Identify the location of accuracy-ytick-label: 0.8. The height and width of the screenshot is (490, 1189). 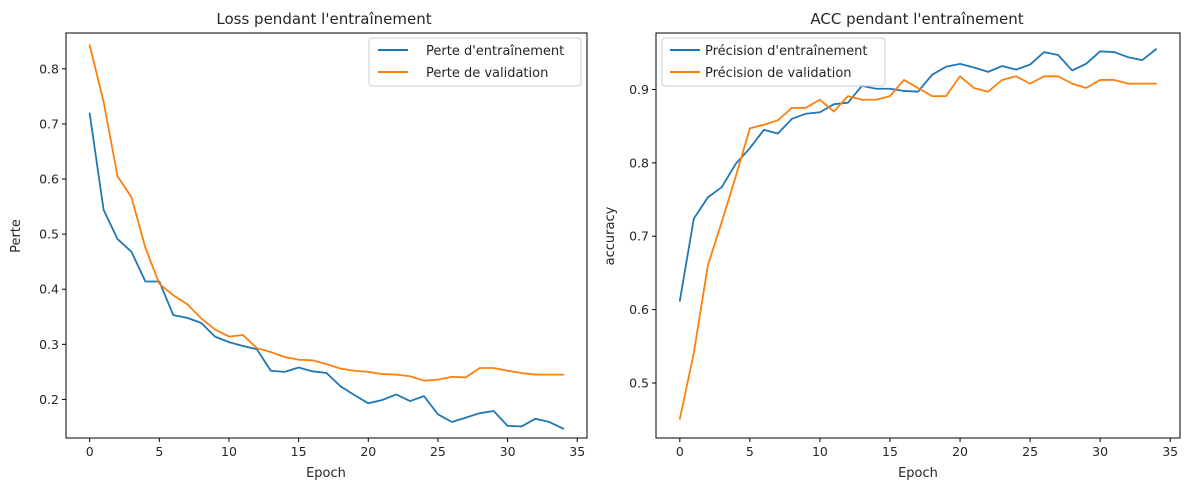
(639, 162).